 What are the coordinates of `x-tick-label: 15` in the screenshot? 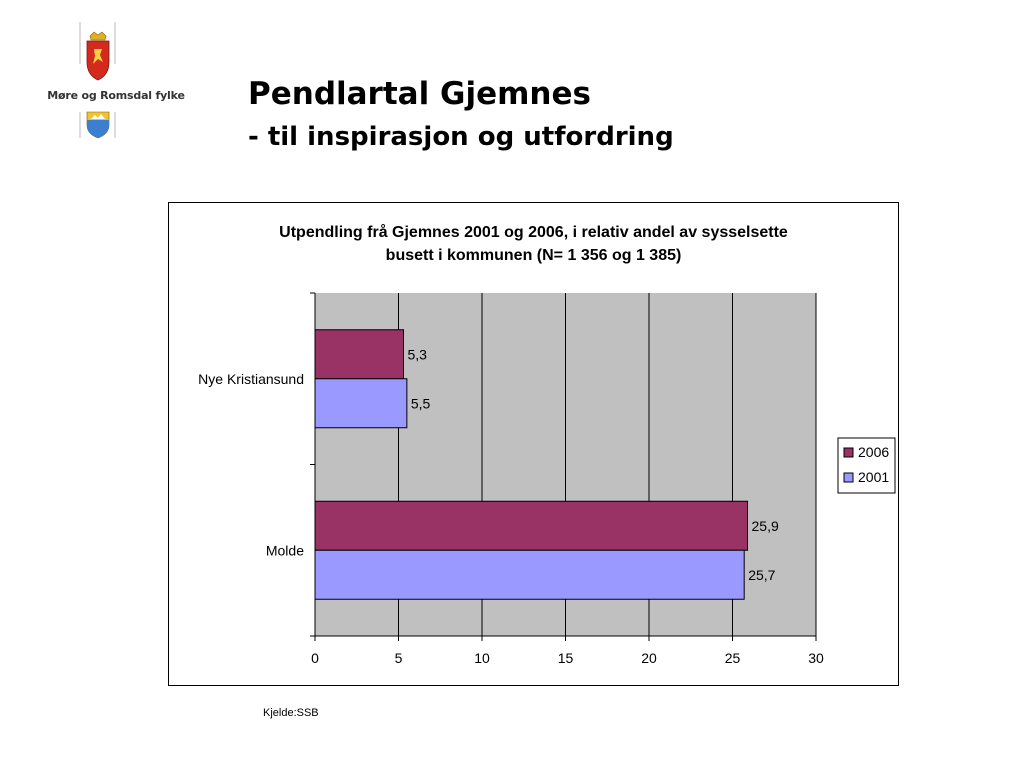 It's located at (566, 658).